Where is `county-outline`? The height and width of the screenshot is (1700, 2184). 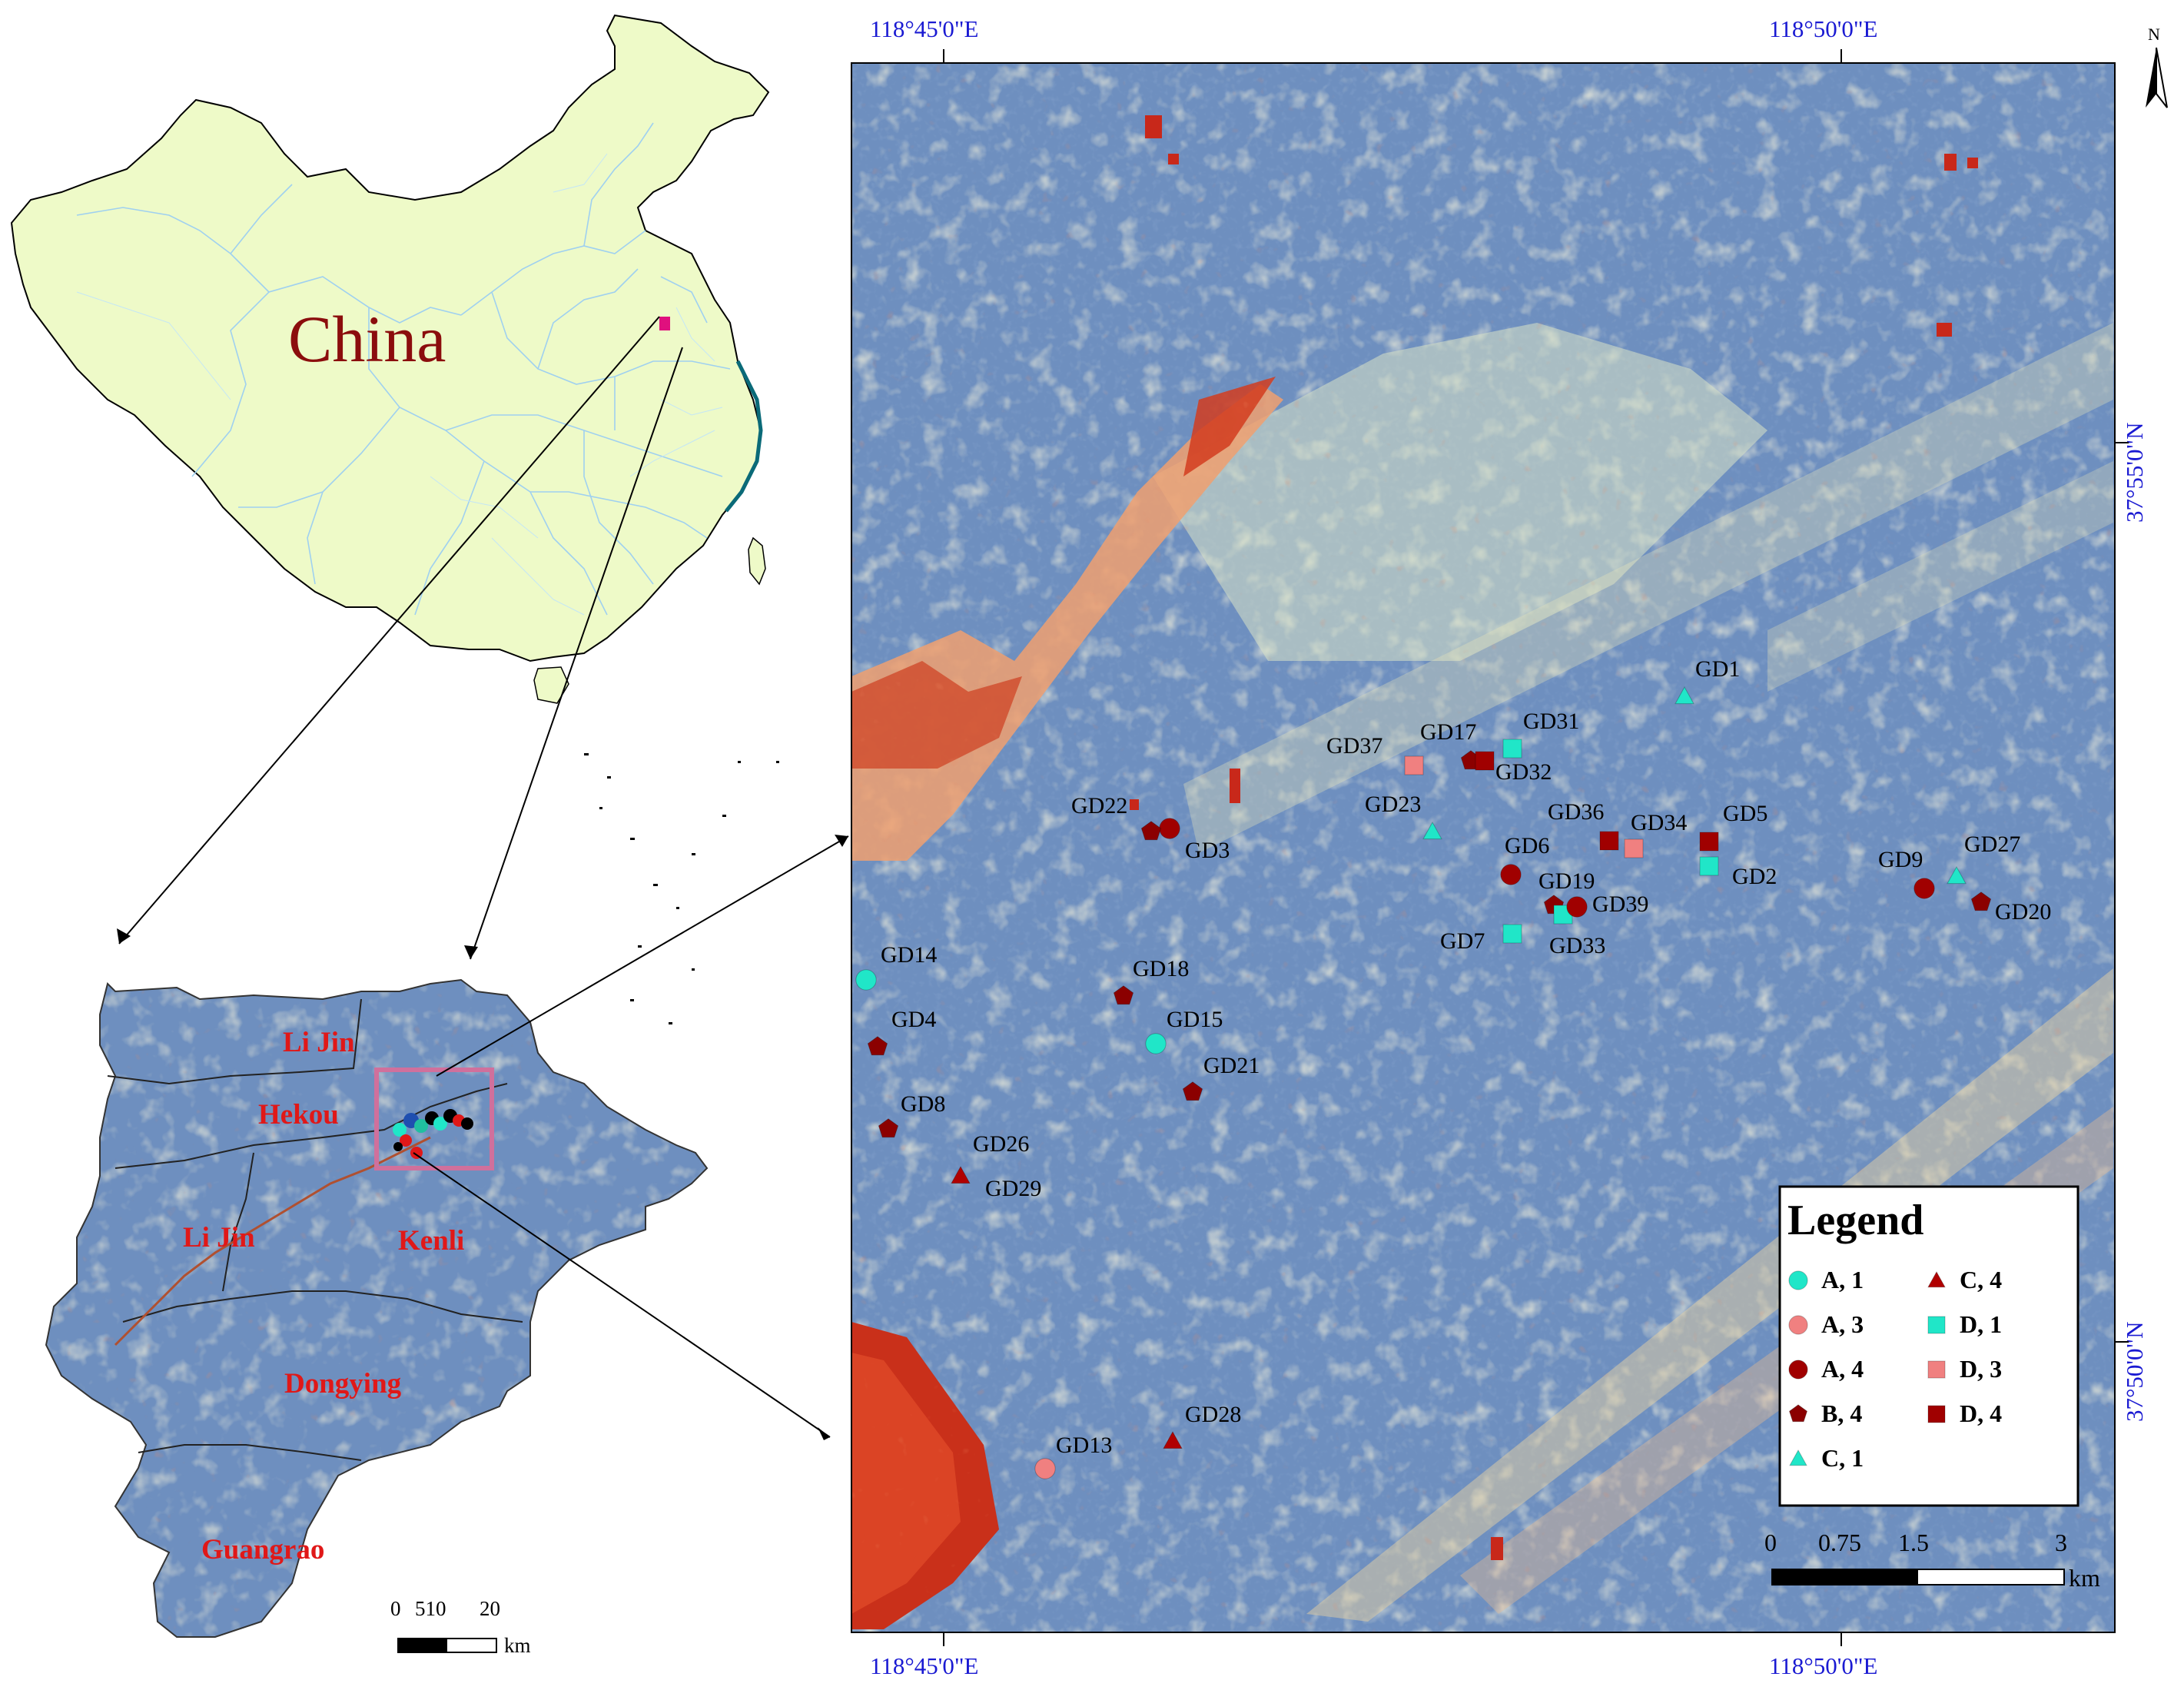 county-outline is located at coordinates (377, 1308).